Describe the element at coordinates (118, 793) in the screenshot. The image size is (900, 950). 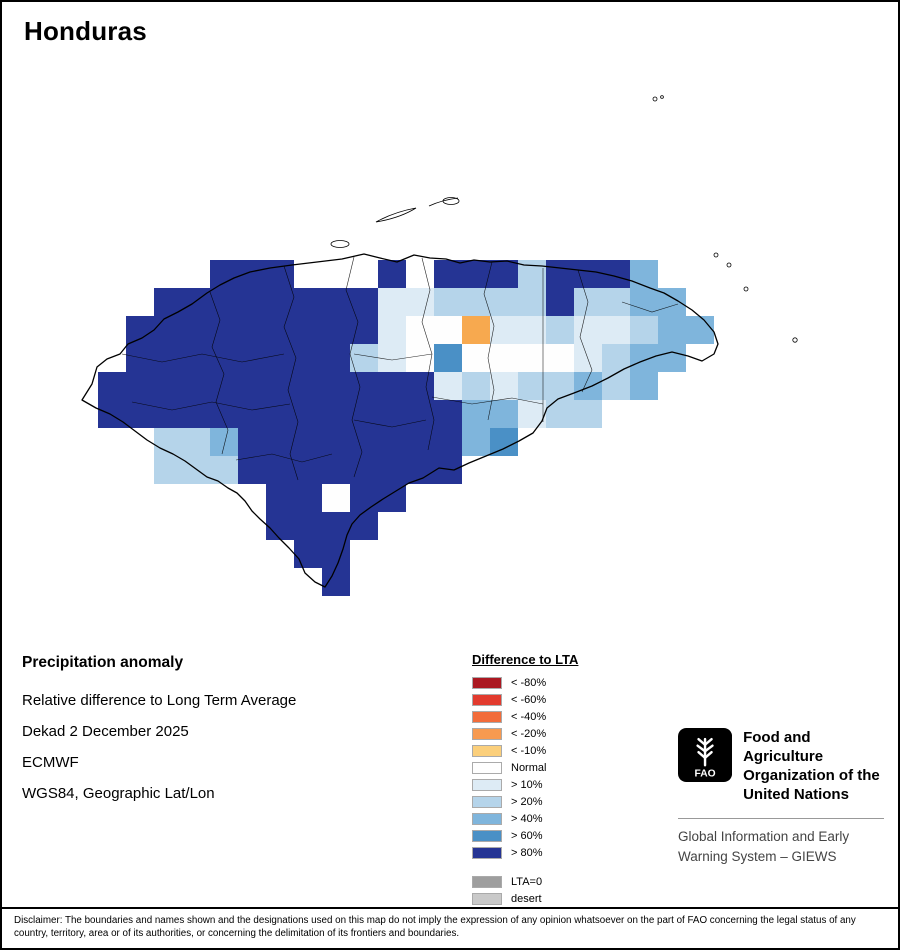
I see `info-line: WGS84, Geographic Lat/Lon` at that location.